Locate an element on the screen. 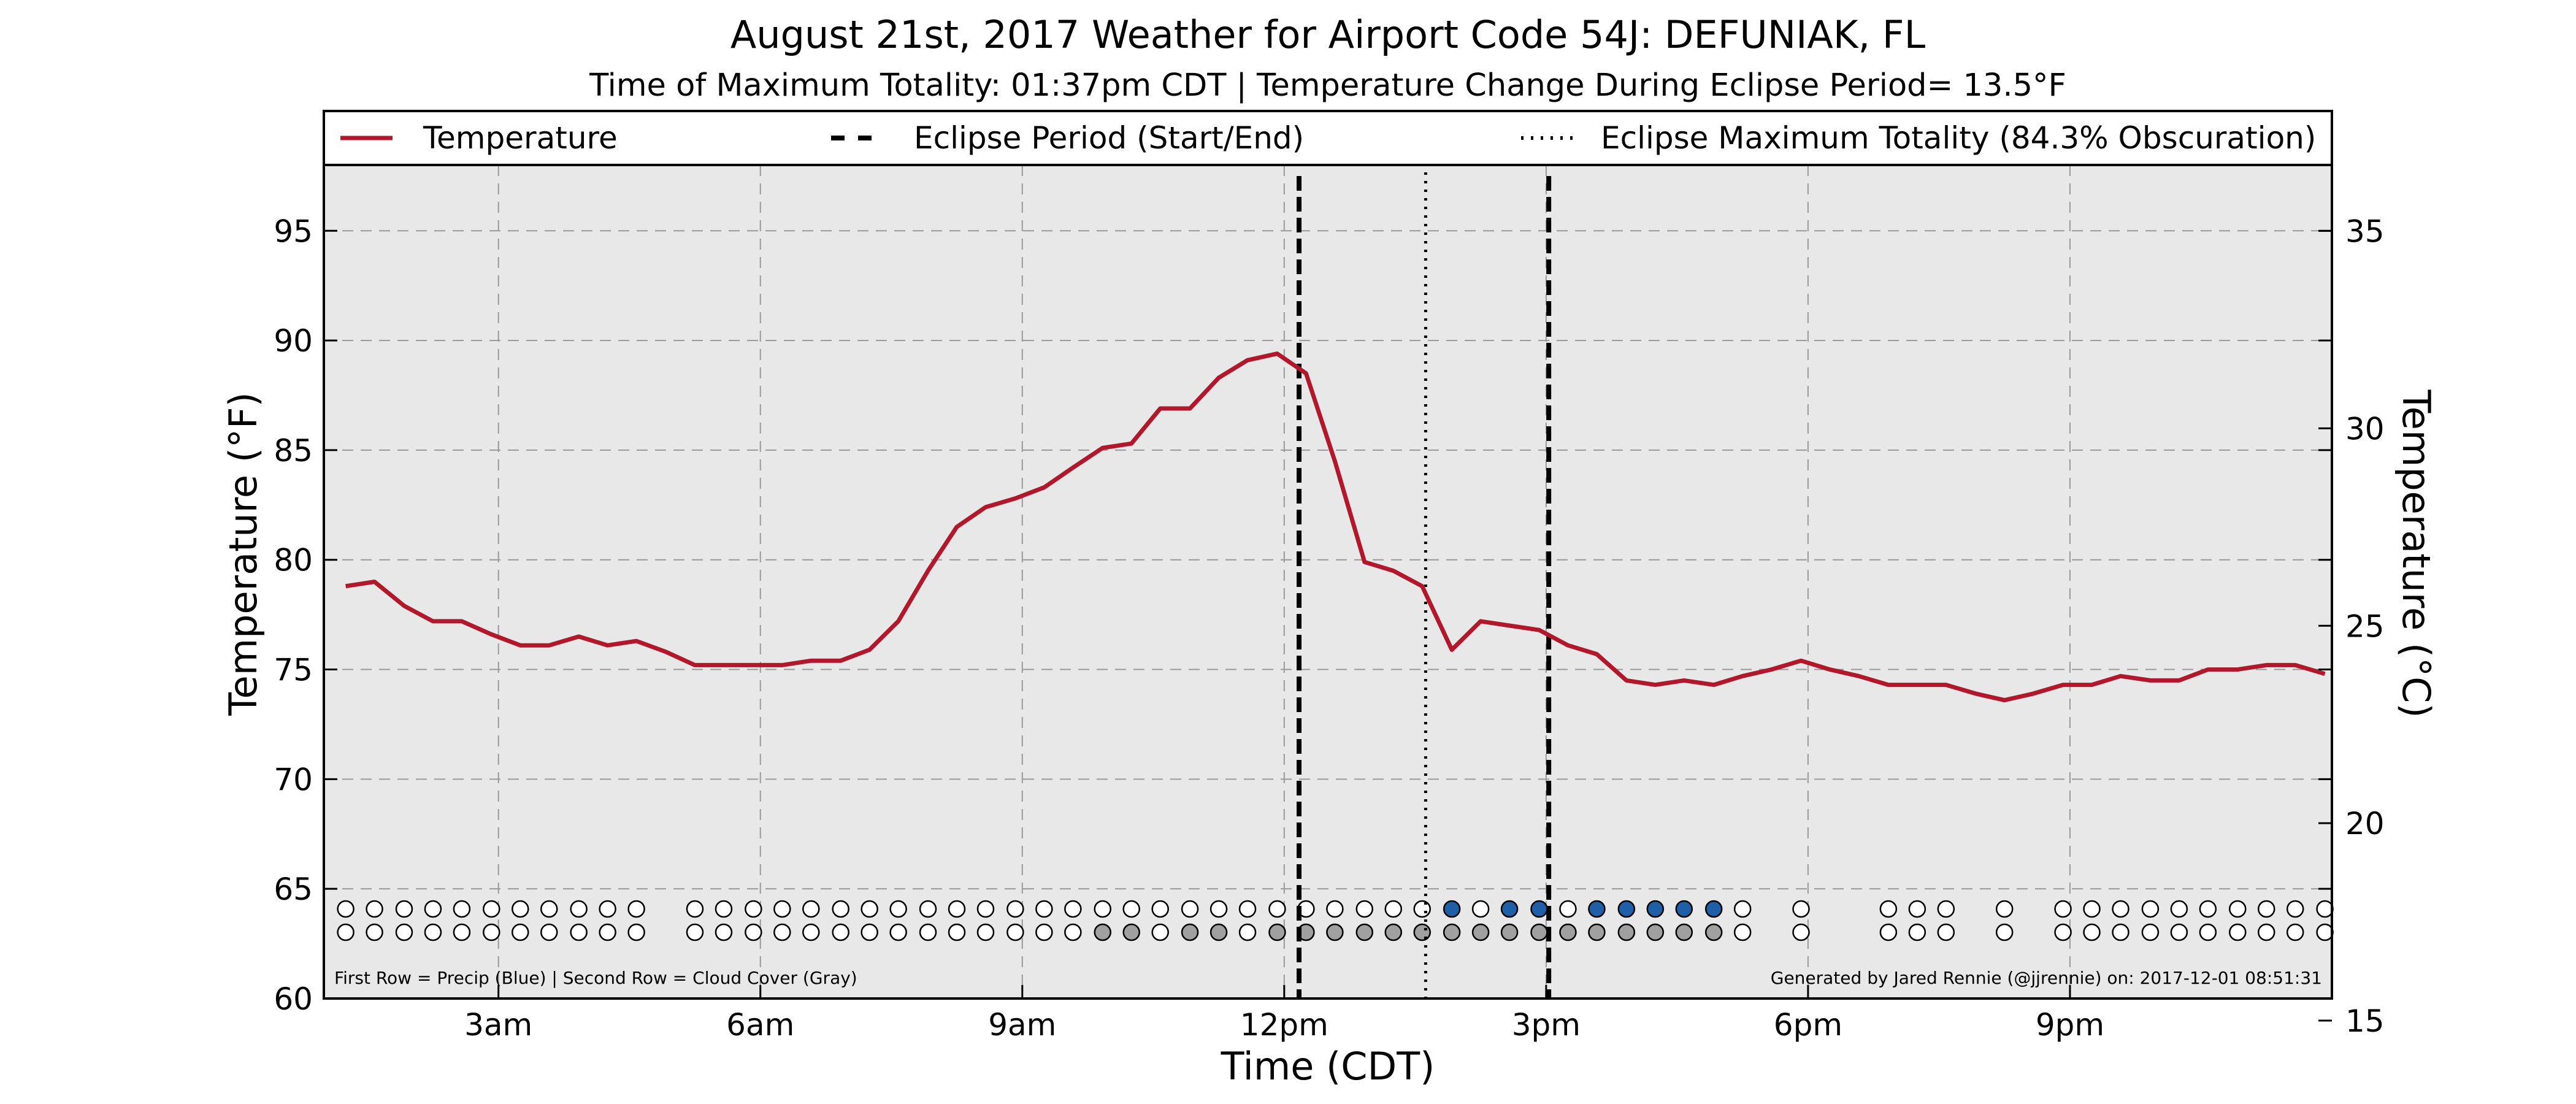 This screenshot has height=1104, width=2576. y-tick-label-left: 65 is located at coordinates (293, 889).